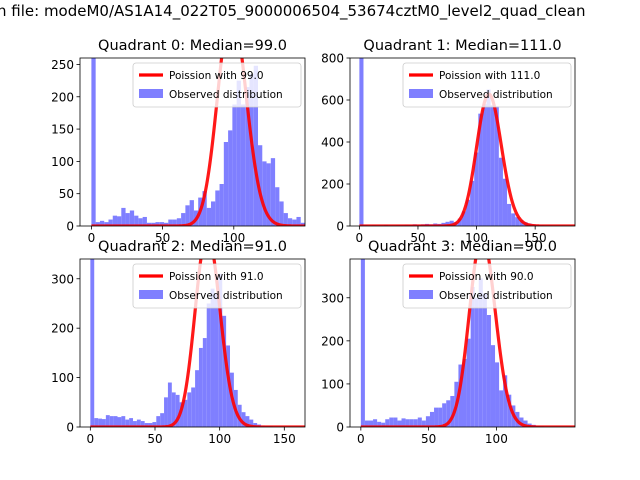 The height and width of the screenshot is (480, 640). I want to click on y-tick-label: 800, so click(332, 59).